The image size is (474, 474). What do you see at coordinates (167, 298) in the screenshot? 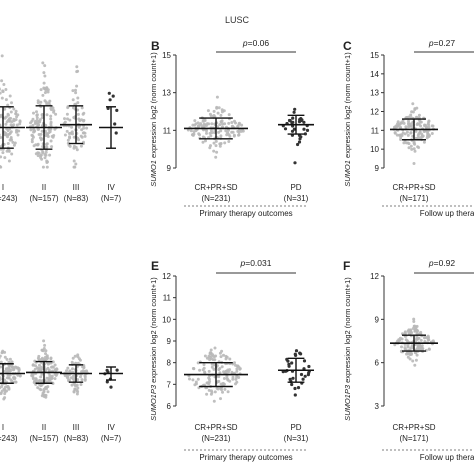
I see `y-tick-label: 11` at bounding box center [167, 298].